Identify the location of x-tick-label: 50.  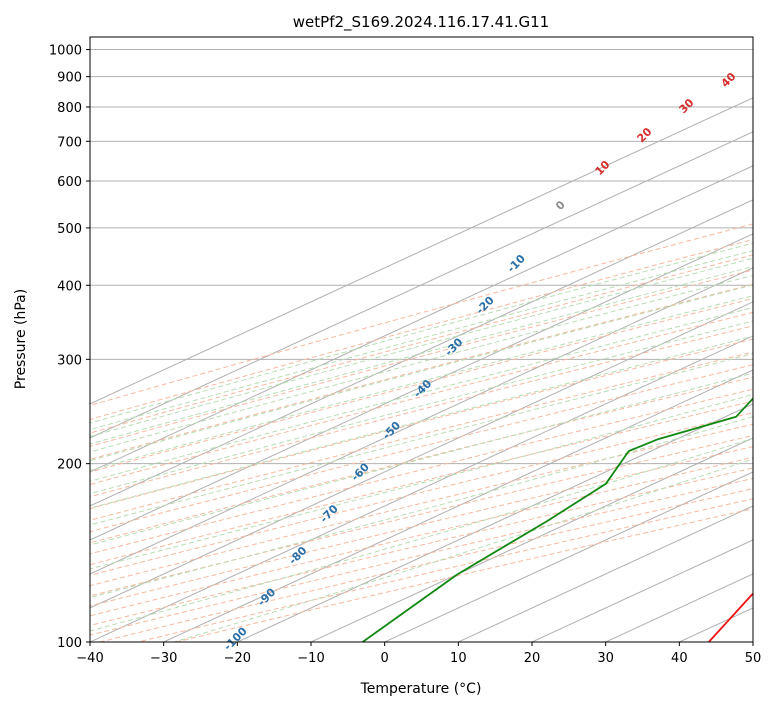
(753, 658).